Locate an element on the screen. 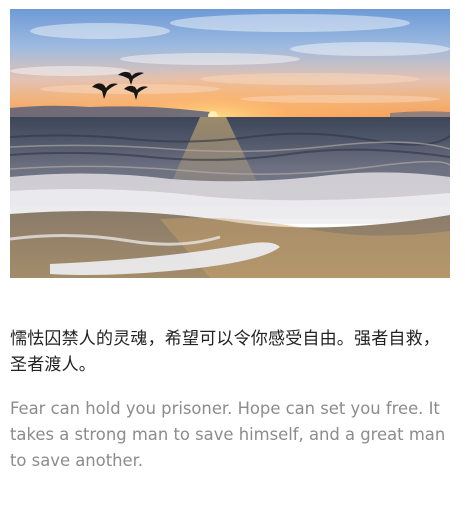 The image size is (465, 511). birds is located at coordinates (120, 85).